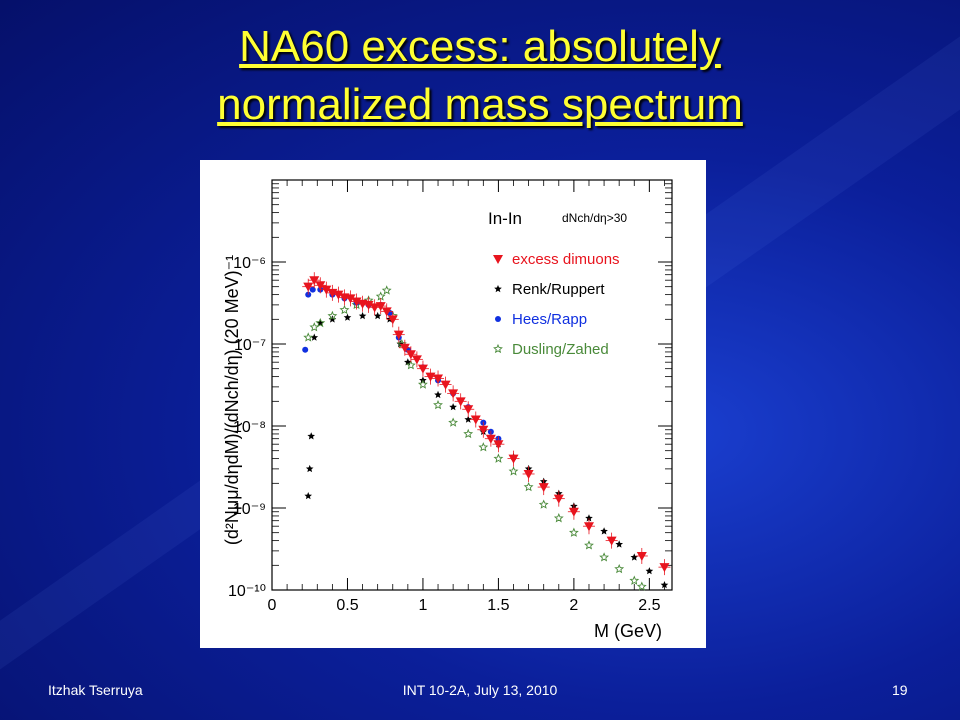 This screenshot has height=720, width=960. I want to click on x-tick-label: 0, so click(272, 605).